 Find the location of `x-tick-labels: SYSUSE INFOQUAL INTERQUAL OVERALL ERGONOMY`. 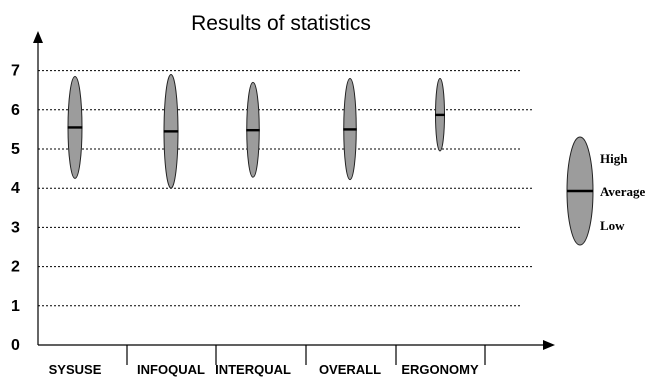

x-tick-labels: SYSUSE INFOQUAL INTERQUAL OVERALL ERGONOMY is located at coordinates (264, 369).